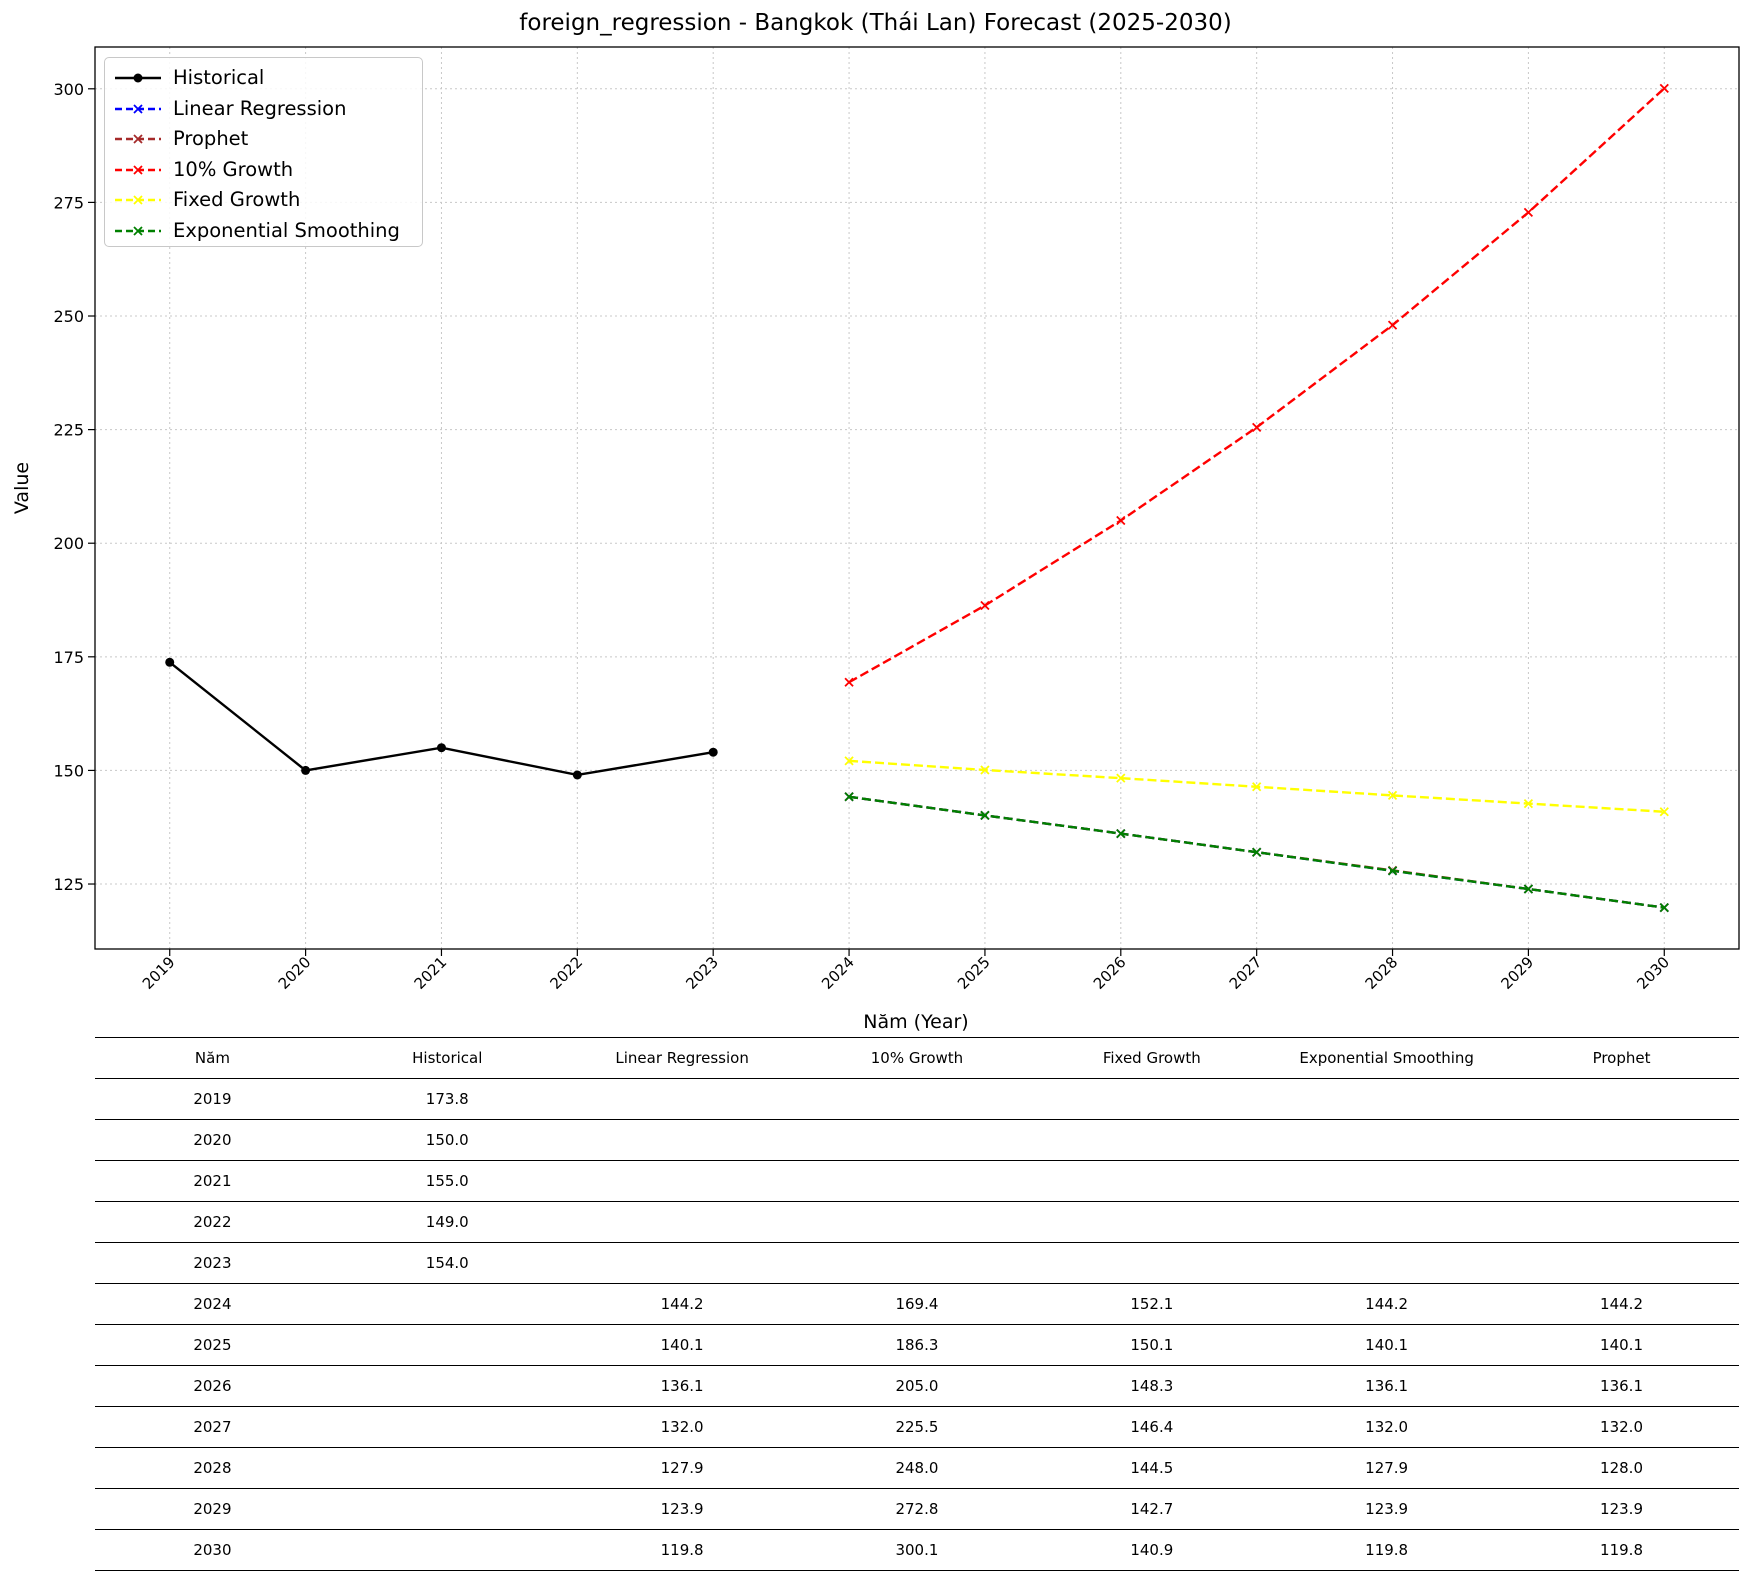 The height and width of the screenshot is (1592, 1751). Describe the element at coordinates (974, 973) in the screenshot. I see `x-tick-label: 2025` at that location.